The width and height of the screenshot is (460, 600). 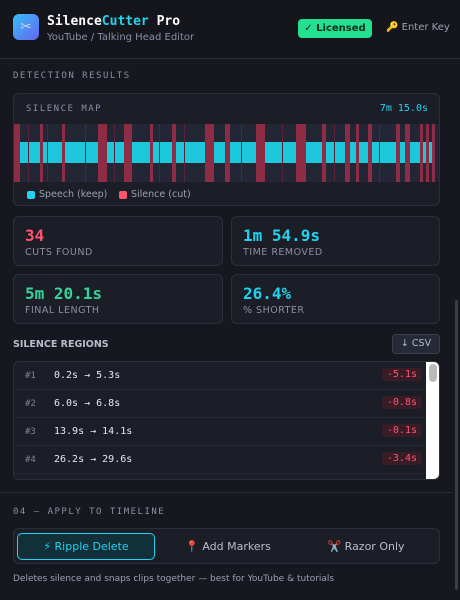 I want to click on stat-value: 34, so click(x=35, y=235).